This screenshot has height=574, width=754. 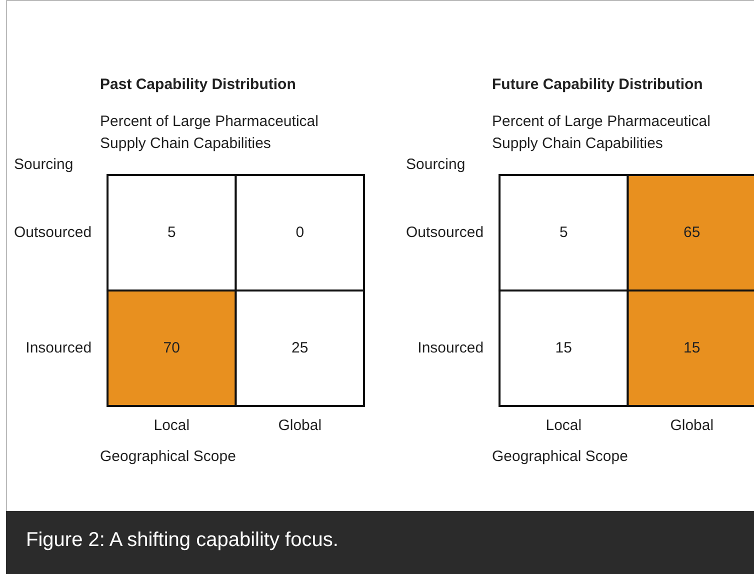 What do you see at coordinates (182, 540) in the screenshot?
I see `caption: Figure 2: A shifting capability focus.` at bounding box center [182, 540].